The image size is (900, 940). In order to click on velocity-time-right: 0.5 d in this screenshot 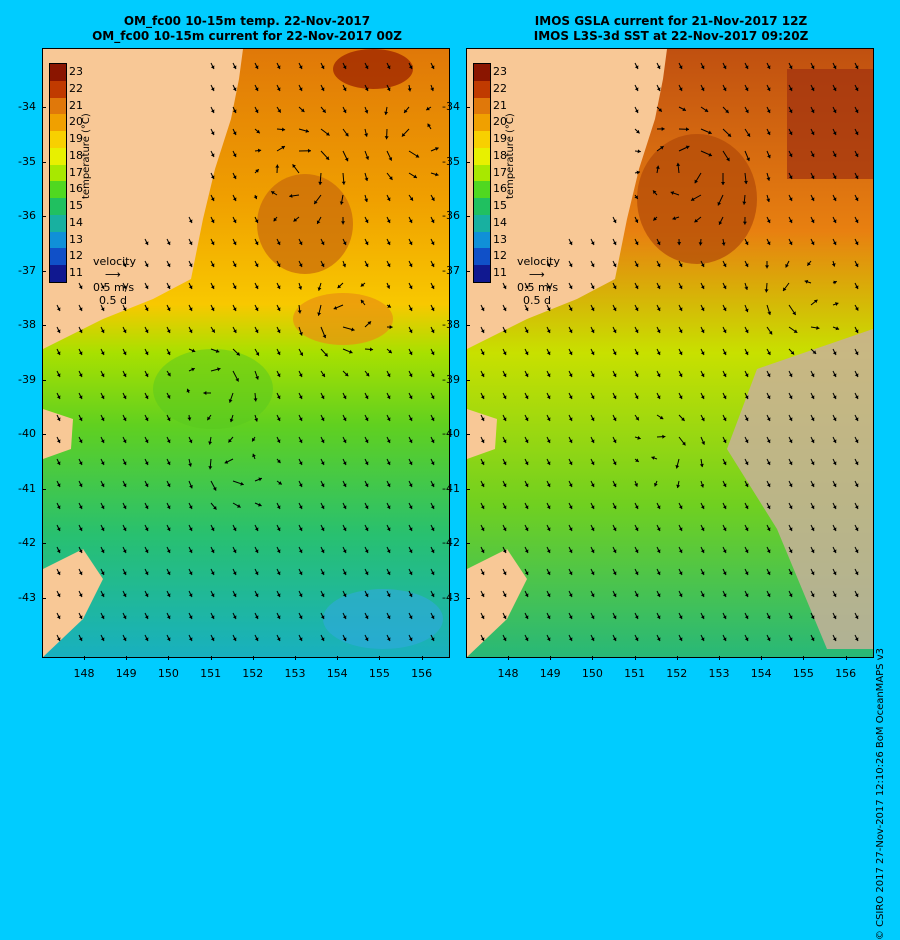, I will do `click(538, 300)`.